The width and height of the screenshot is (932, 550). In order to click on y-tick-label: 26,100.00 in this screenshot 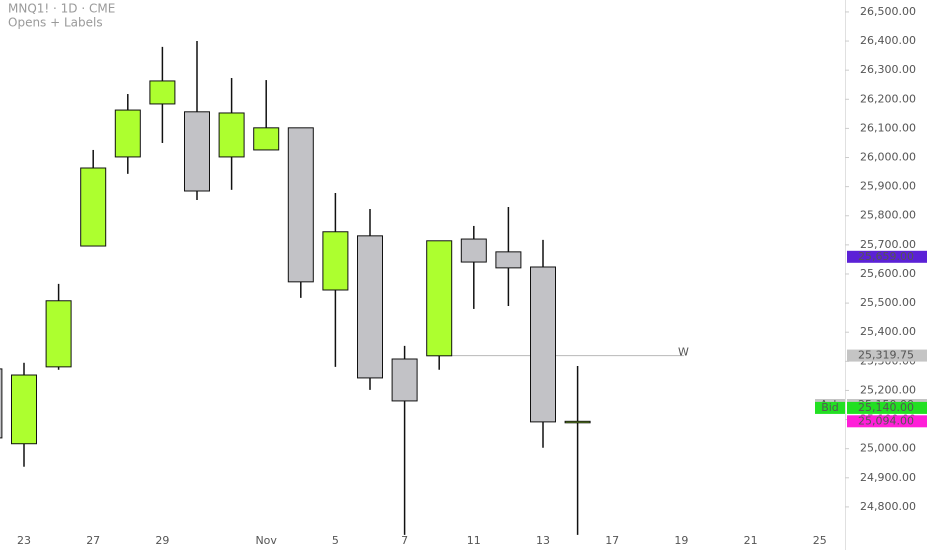, I will do `click(888, 127)`.